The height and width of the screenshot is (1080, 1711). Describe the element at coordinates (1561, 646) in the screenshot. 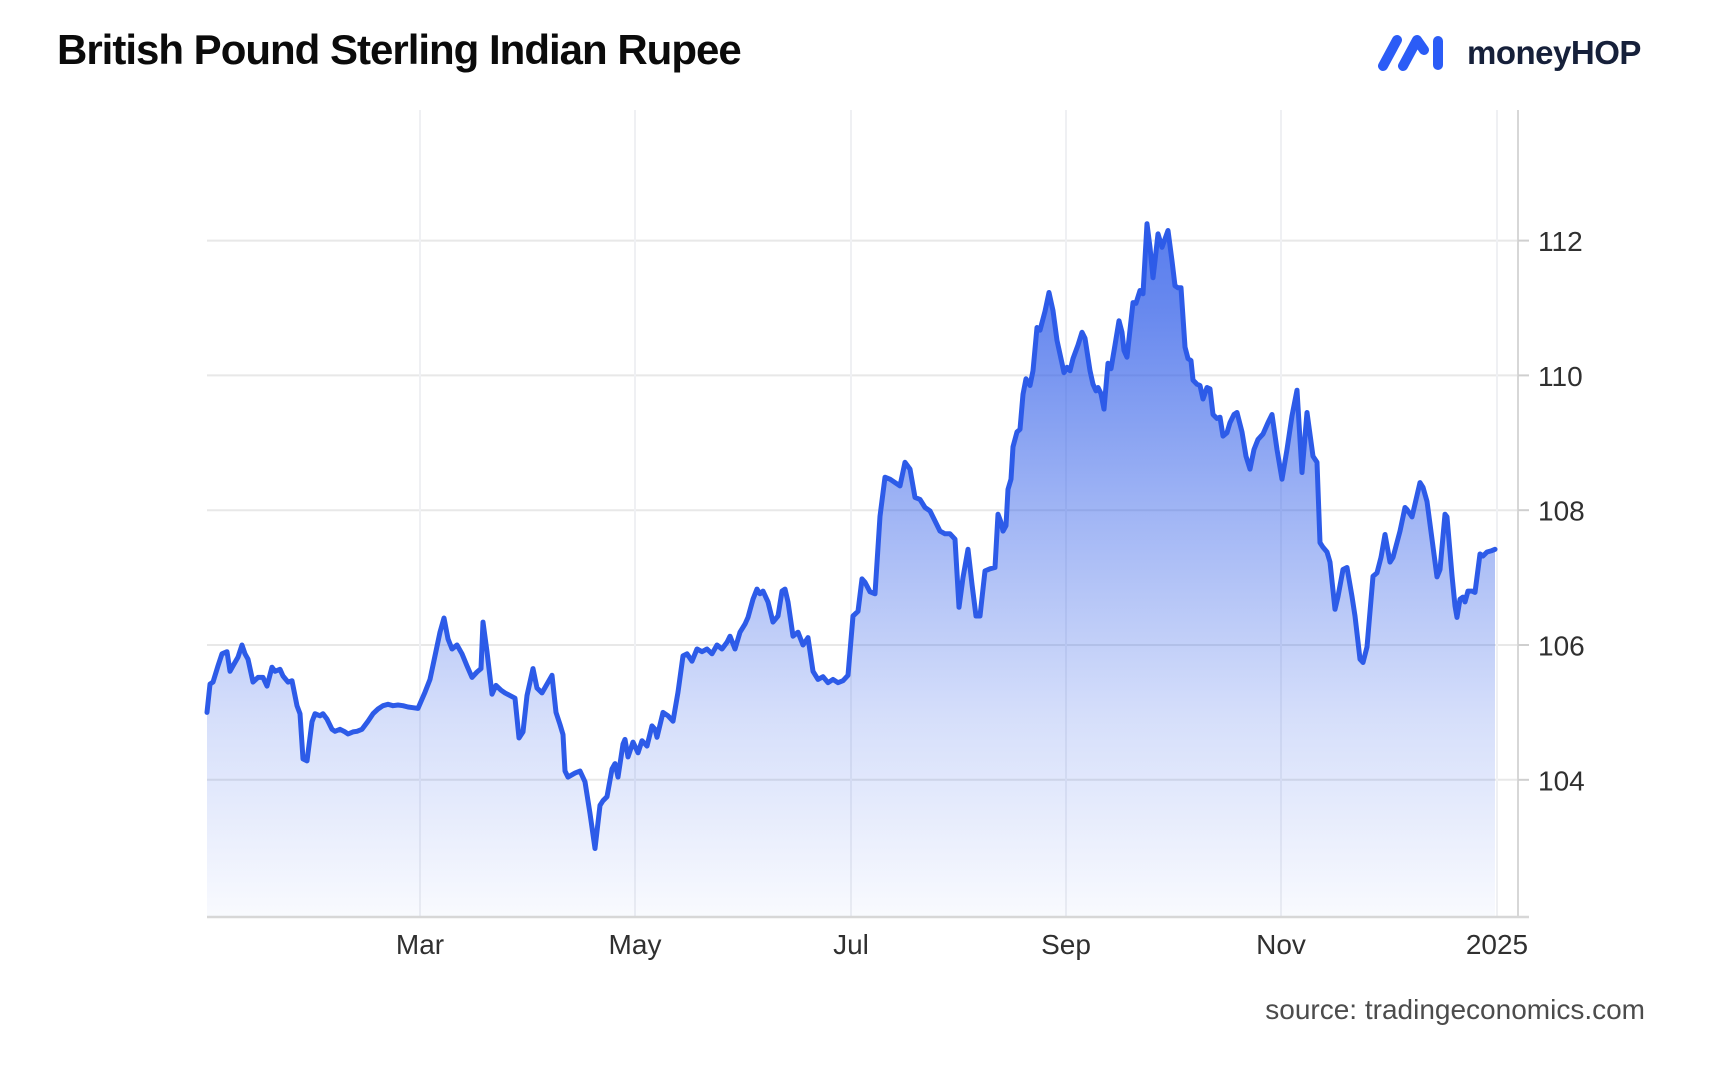

I see `y-tick-label: 106` at that location.